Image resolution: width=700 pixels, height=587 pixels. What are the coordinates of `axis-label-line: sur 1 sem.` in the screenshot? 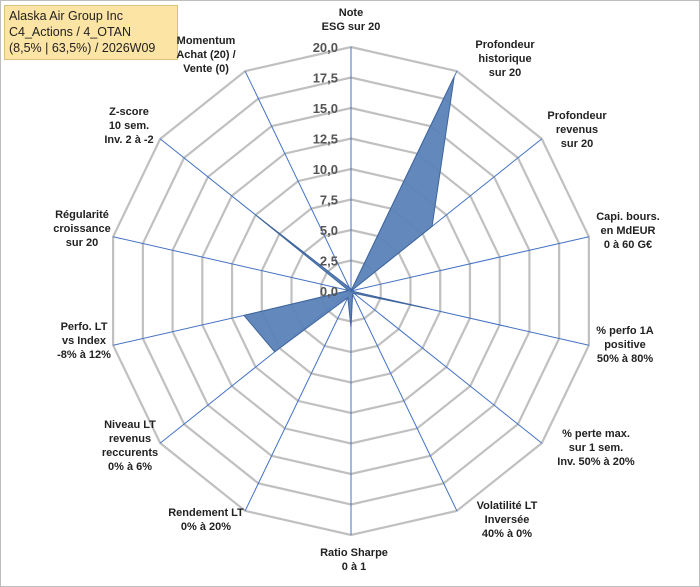 It's located at (596, 448).